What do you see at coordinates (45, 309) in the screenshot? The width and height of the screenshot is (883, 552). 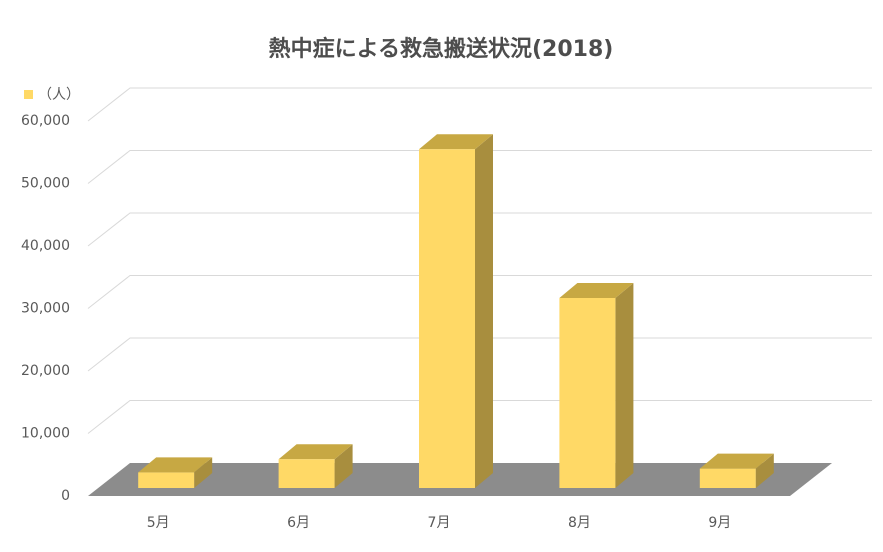 I see `y-tick-label: 30,000` at bounding box center [45, 309].